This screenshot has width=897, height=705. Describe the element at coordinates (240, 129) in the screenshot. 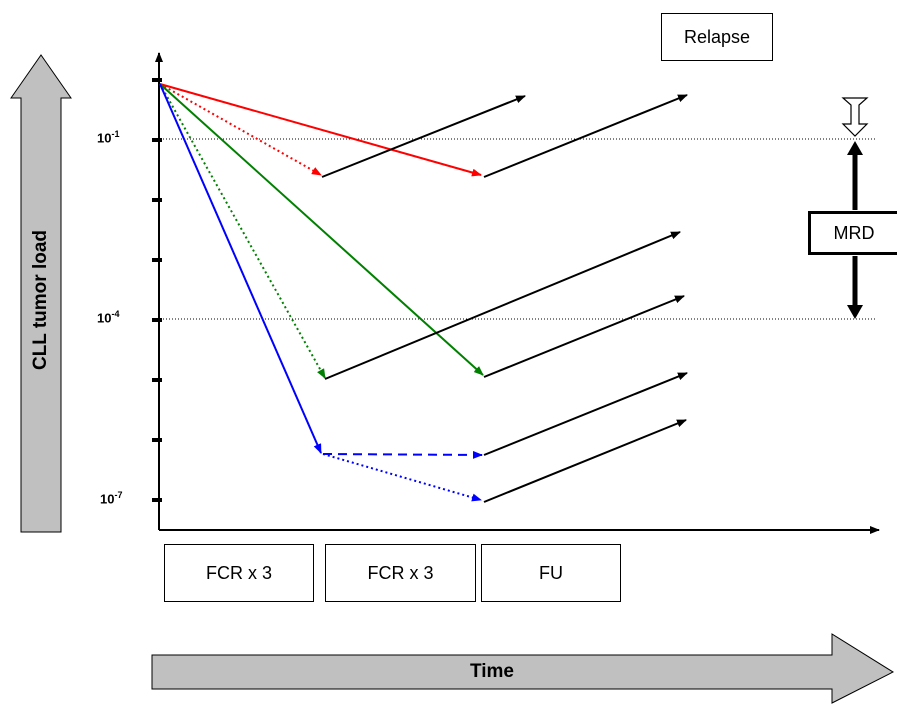

I see `red-dotted-line` at that location.